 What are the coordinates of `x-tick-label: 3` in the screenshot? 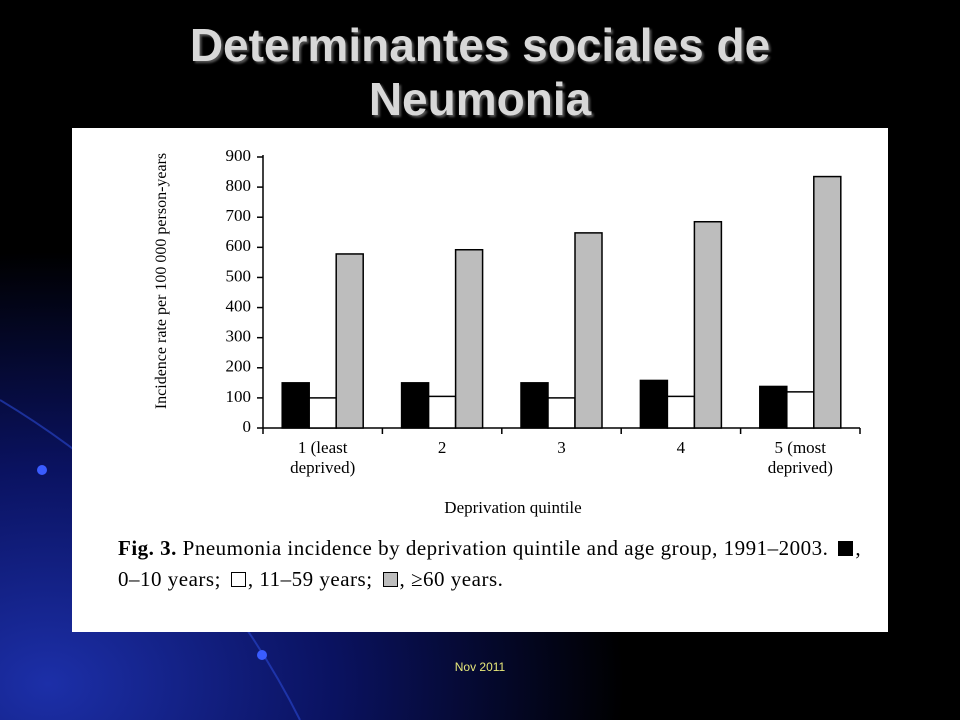 It's located at (561, 447).